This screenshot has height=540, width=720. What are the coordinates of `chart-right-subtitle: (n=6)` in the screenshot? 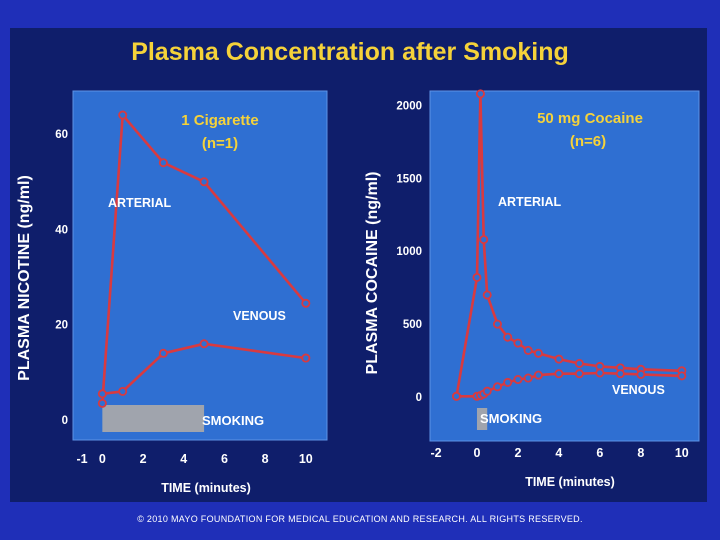 It's located at (588, 141).